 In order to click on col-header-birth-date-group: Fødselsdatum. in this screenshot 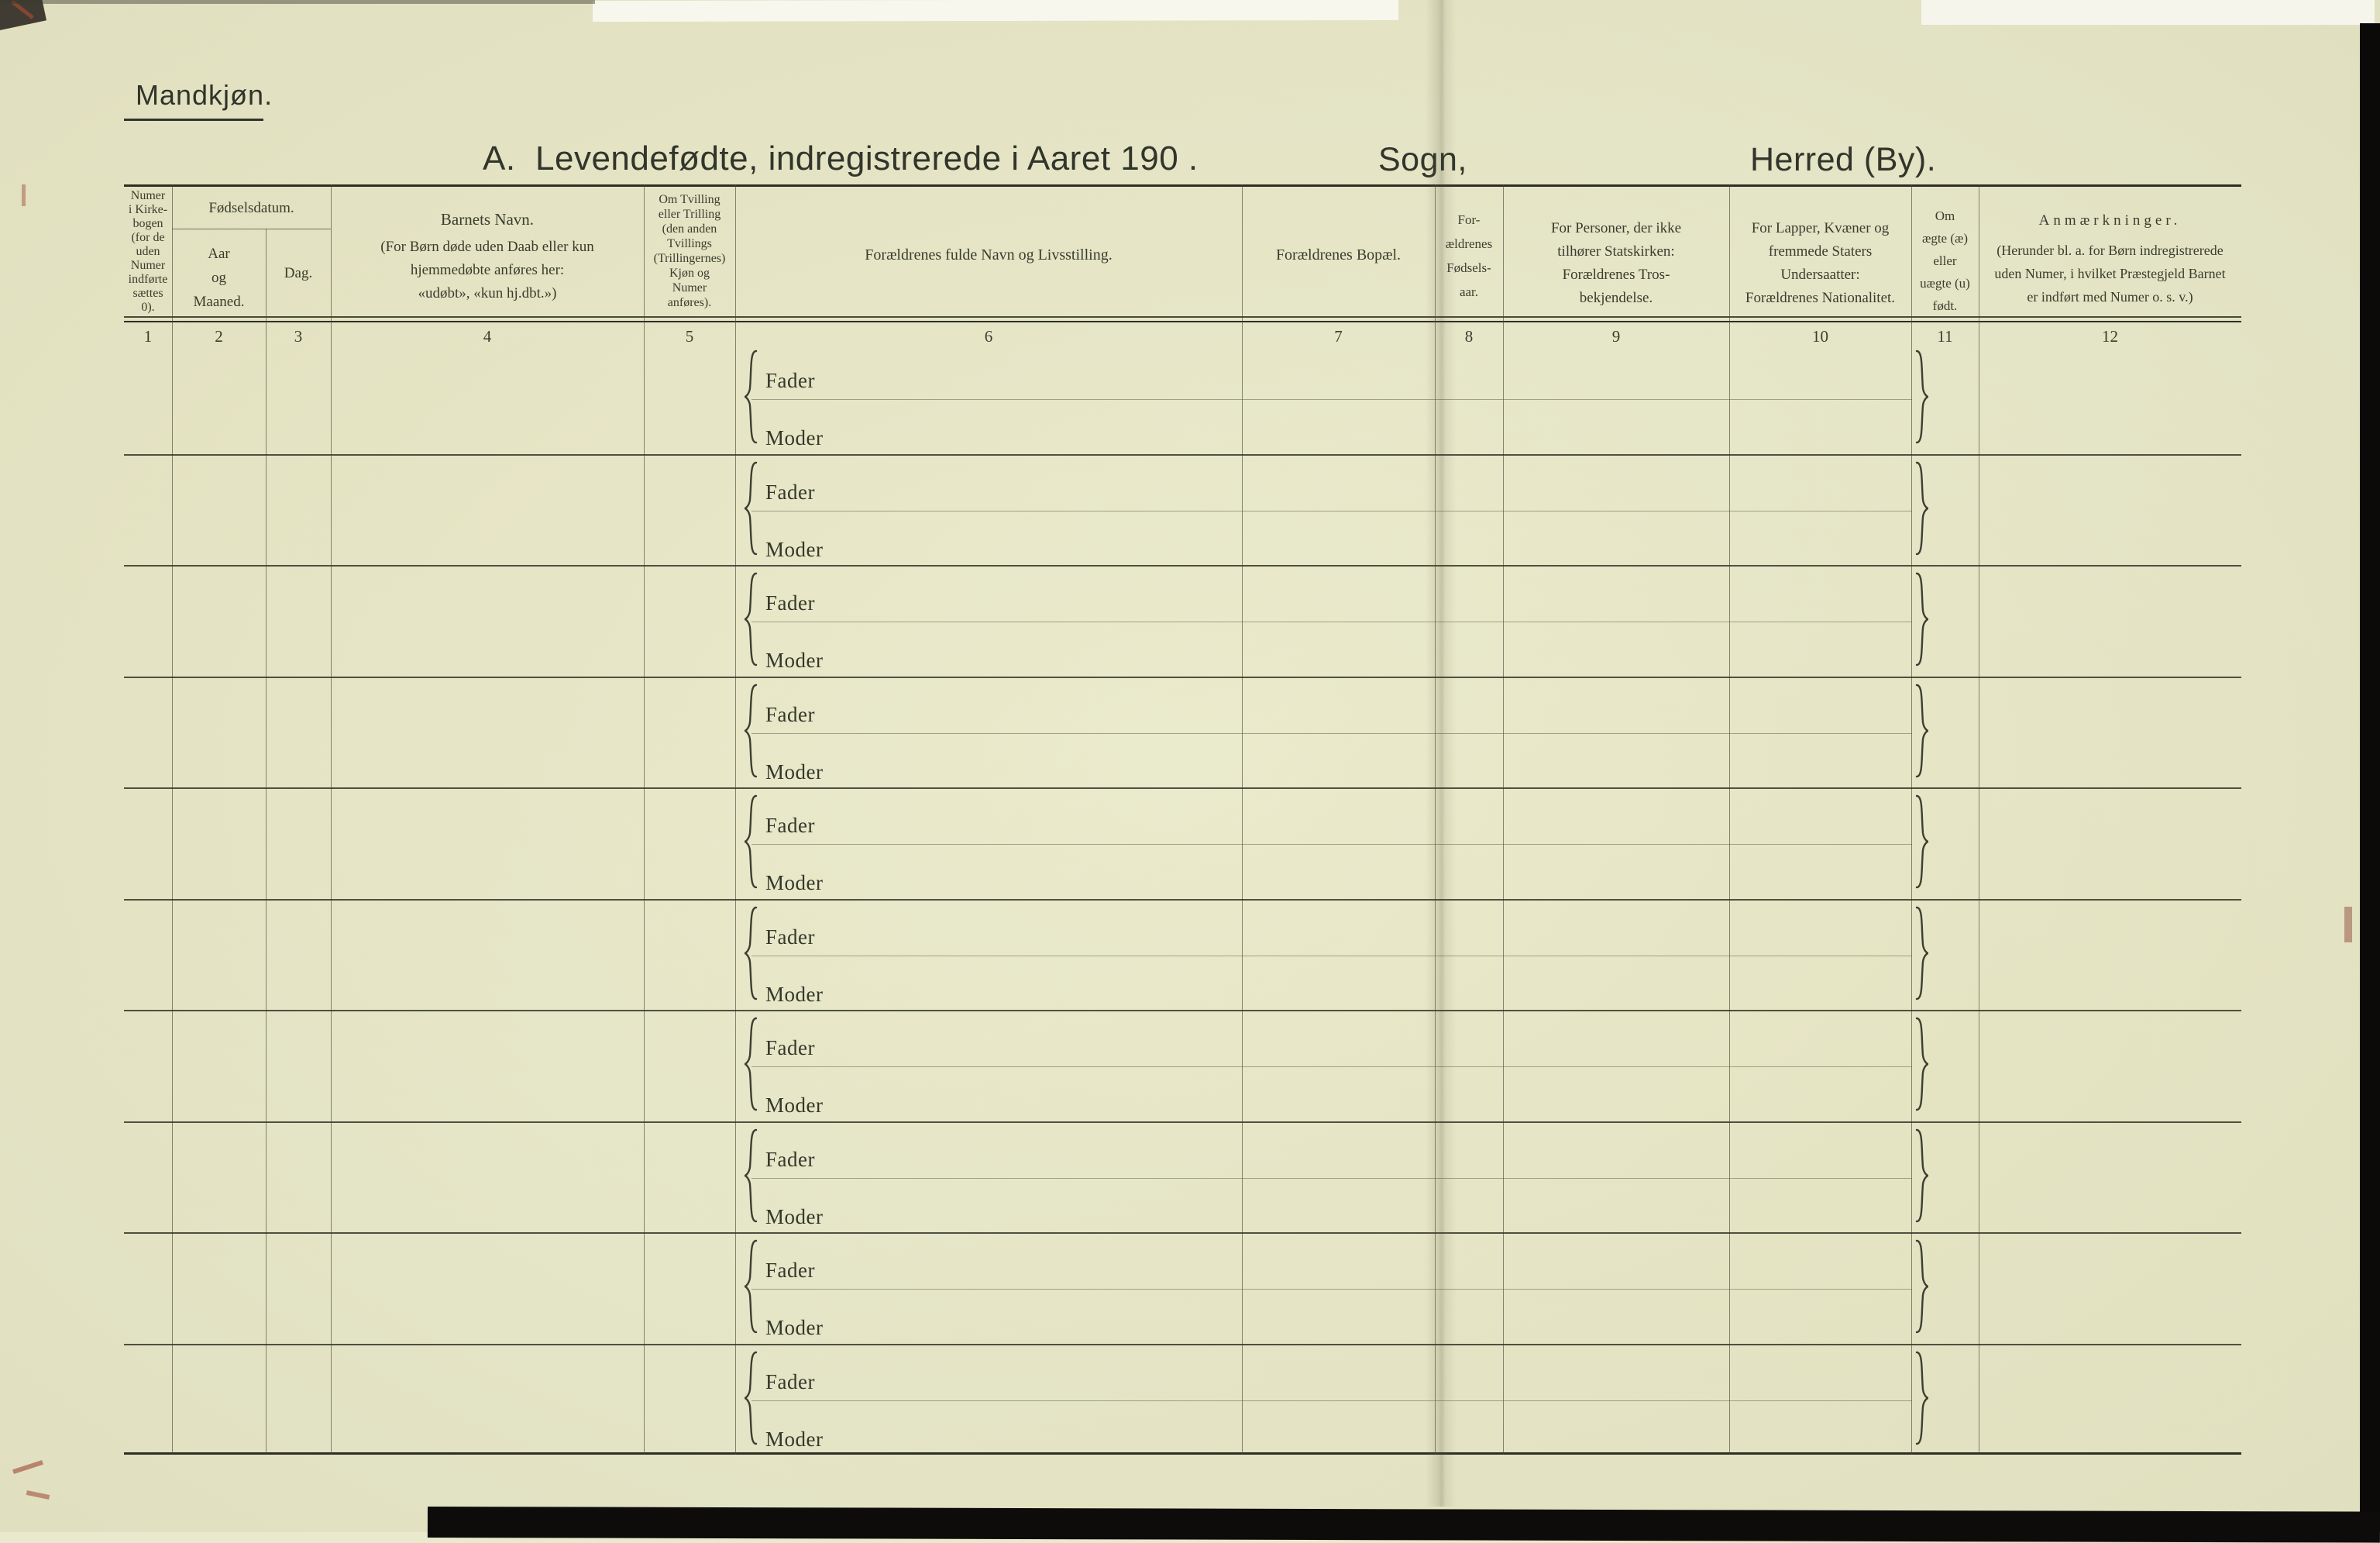, I will do `click(251, 208)`.